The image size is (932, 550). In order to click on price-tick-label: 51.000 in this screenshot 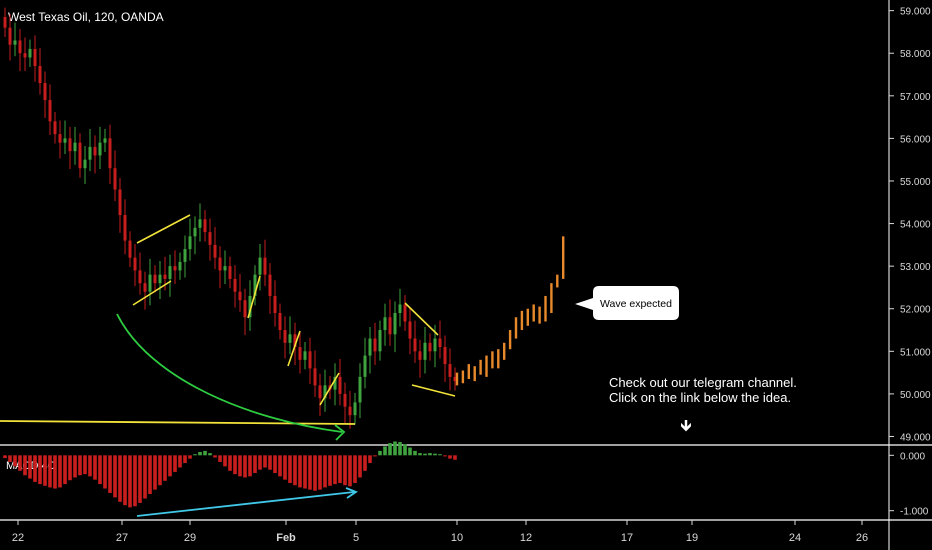, I will do `click(915, 352)`.